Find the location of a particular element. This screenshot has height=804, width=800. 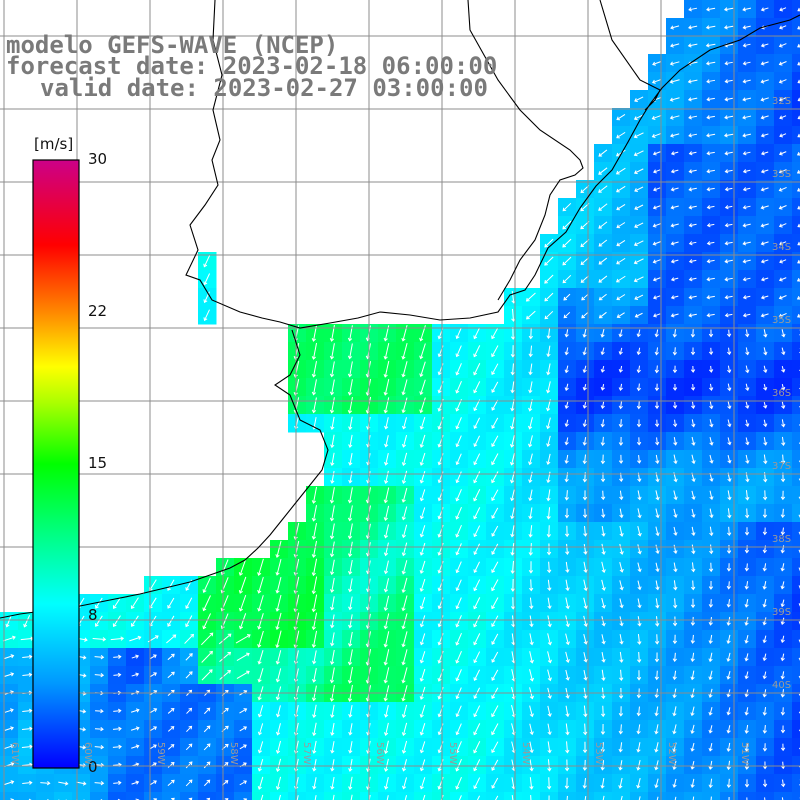

longitude-label: 58W is located at coordinates (233, 753).